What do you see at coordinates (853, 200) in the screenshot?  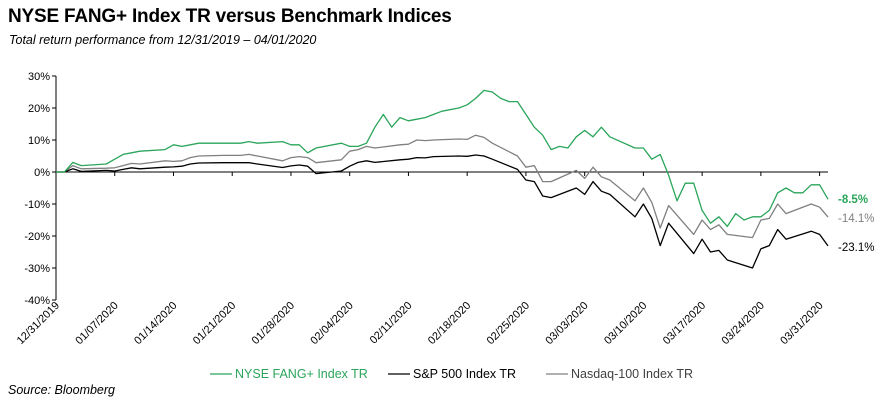 I see `end-value-label: -8.5%` at bounding box center [853, 200].